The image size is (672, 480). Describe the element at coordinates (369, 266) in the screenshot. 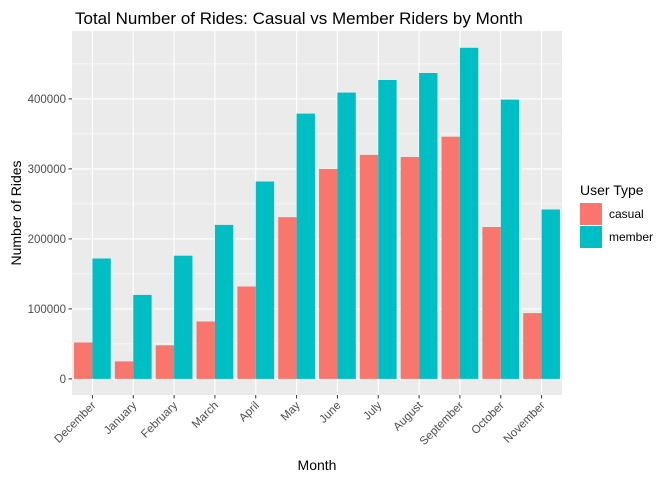

I see `bar-casual-july` at that location.